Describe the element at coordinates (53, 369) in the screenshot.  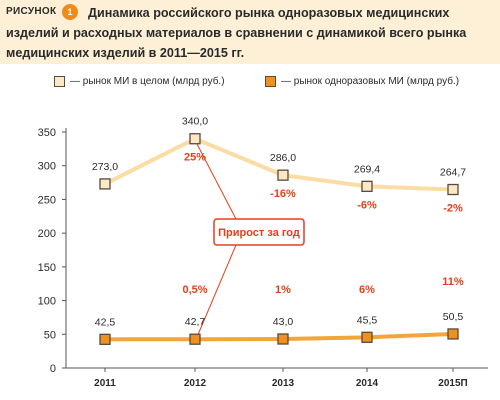
I see `y-tick-label: 0` at that location.